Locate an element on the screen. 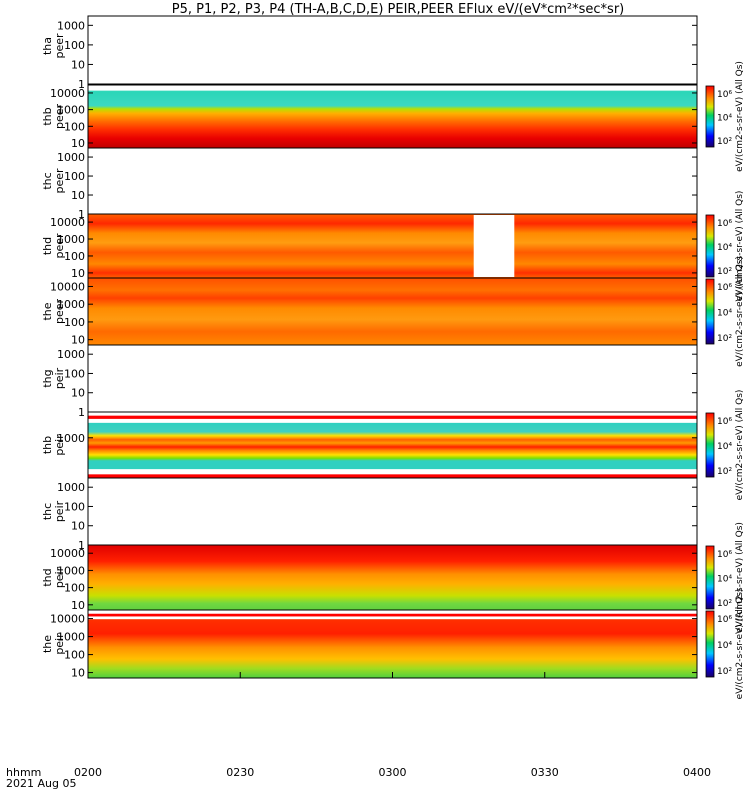 This screenshot has height=800, width=750. panel-ylabel: thdpeir is located at coordinates (53, 577).